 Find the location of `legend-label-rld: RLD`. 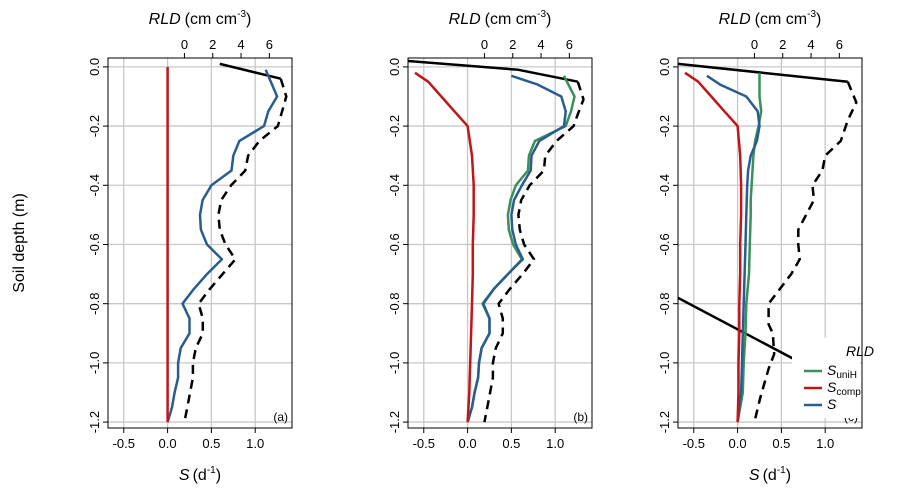

legend-label-rld: RLD is located at coordinates (860, 351).